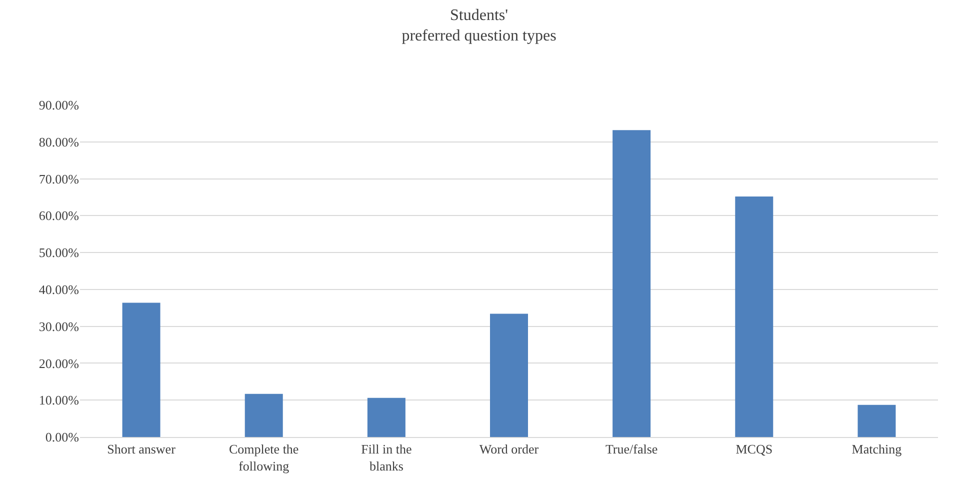 Image resolution: width=958 pixels, height=497 pixels. I want to click on y-tick-label: 30.00%, so click(59, 326).